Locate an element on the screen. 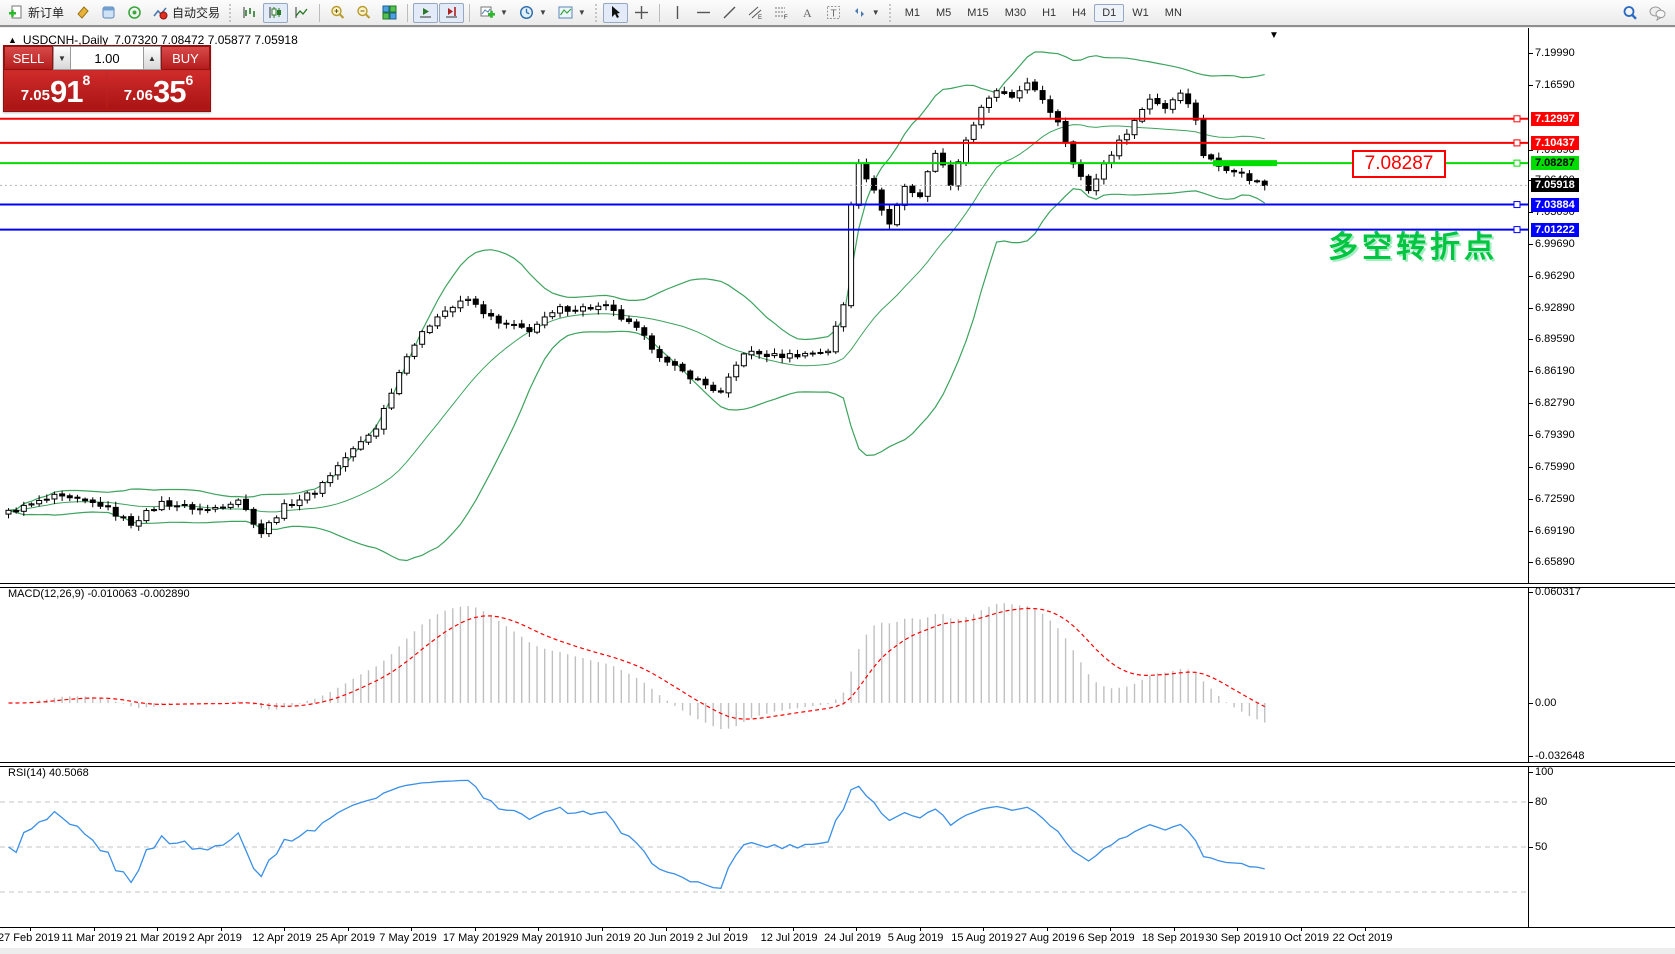  text-label-icon: T is located at coordinates (833, 12).